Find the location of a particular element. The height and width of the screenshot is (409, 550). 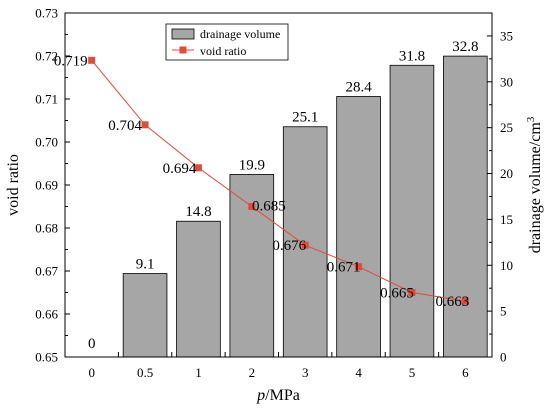

legend: drainage volume void ratio is located at coordinates (227, 42).